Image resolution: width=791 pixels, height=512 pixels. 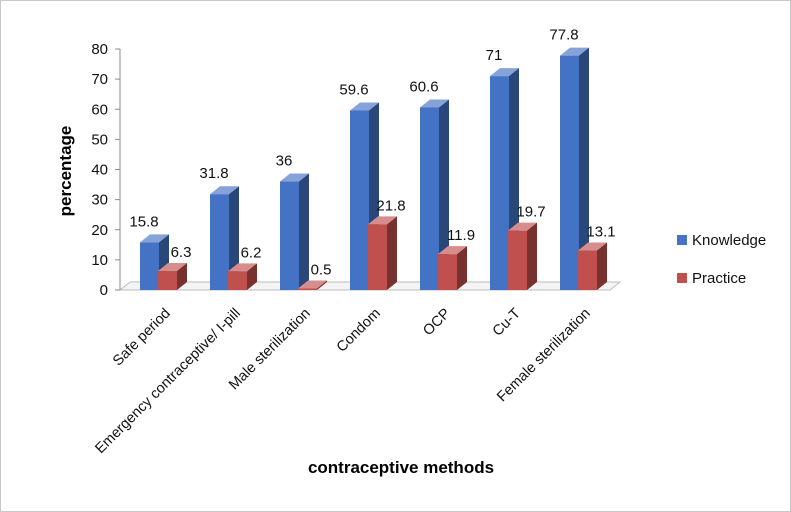 I want to click on y-tick-label: 10, so click(x=99, y=260).